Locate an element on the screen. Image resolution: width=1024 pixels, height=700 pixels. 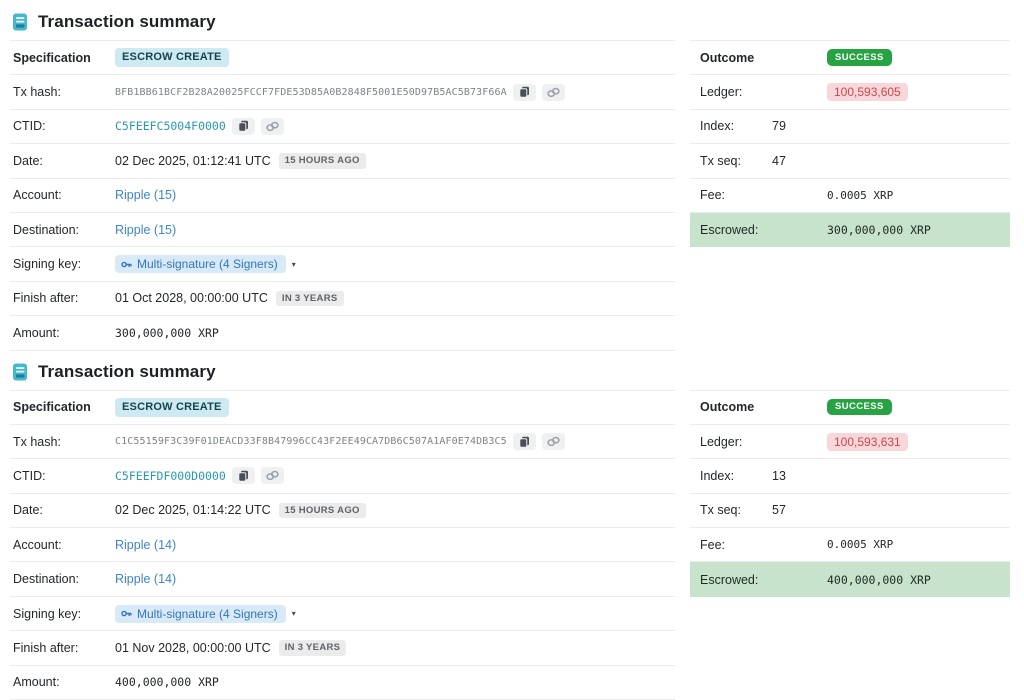
tx-hash-label: Tx hash: is located at coordinates (37, 441).